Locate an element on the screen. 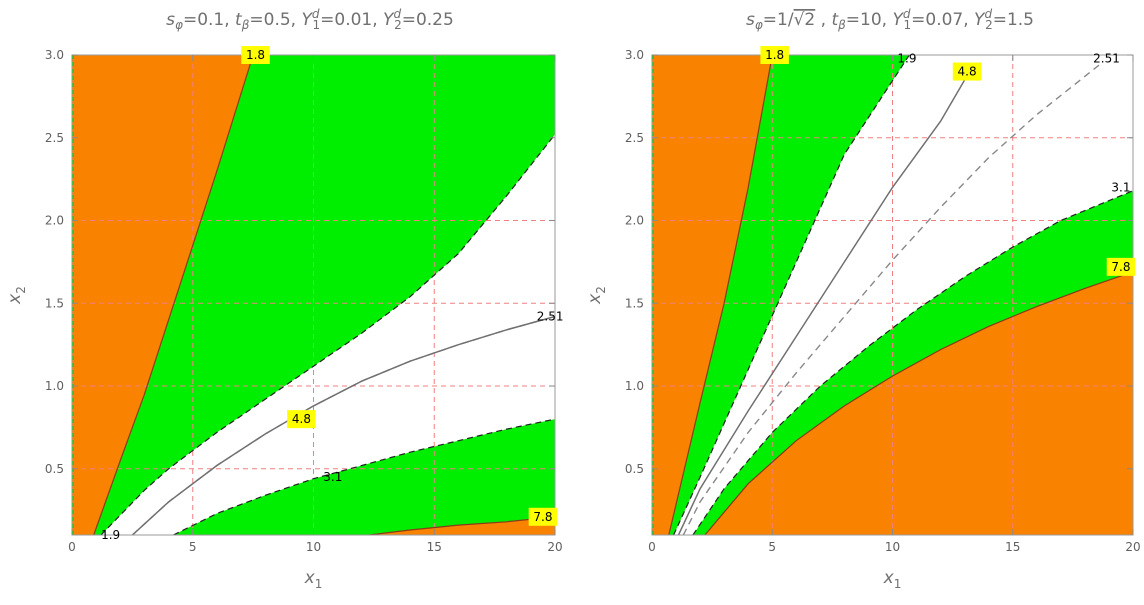 The width and height of the screenshot is (1144, 605). panel-2-title: sφ=1/√2 , tβ=10, Yd 1=0.07, Yd 2=1.5 is located at coordinates (890, 19).